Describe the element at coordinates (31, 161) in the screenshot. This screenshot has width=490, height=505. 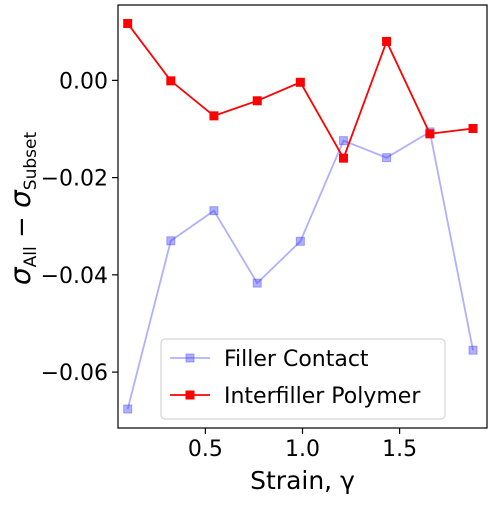
I see `y-label-sub-subset: Subset` at that location.